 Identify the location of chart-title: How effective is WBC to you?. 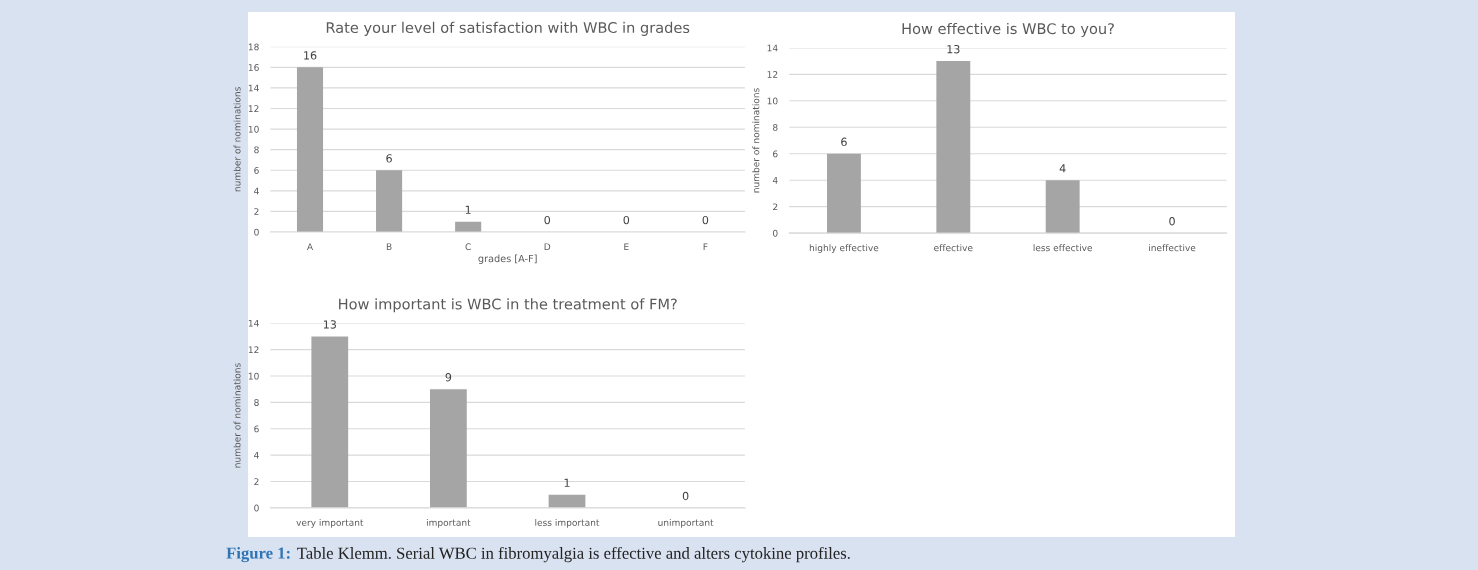
(1008, 30).